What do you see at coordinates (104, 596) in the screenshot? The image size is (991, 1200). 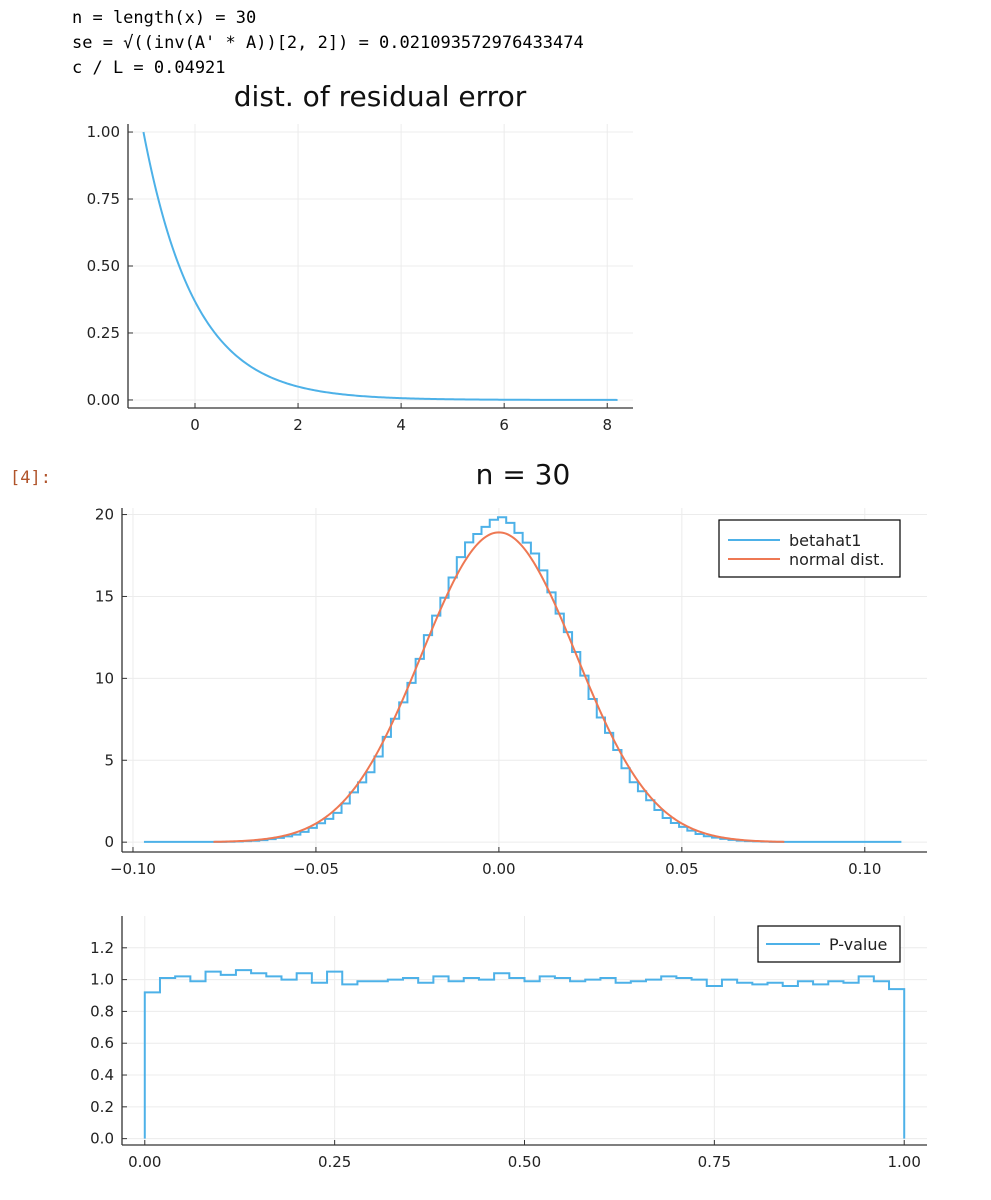 I see `y-tick-label: 15` at bounding box center [104, 596].